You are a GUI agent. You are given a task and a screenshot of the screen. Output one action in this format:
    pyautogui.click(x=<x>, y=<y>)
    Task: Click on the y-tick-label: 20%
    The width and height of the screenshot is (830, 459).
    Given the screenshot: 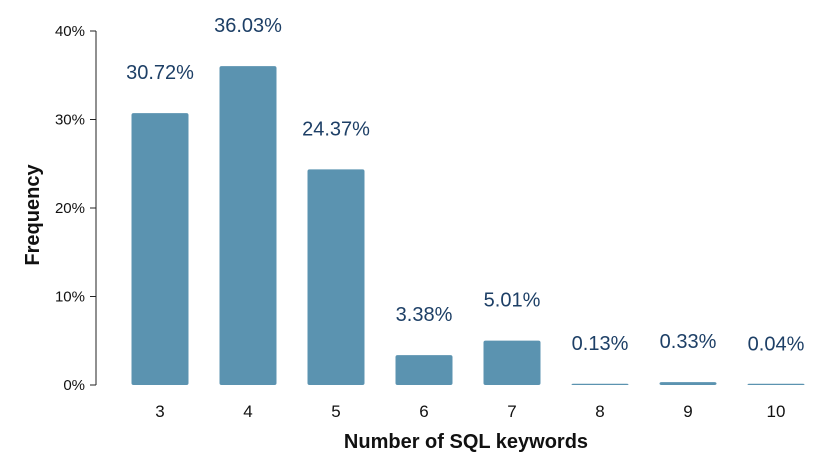 What is the action you would take?
    pyautogui.click(x=70, y=208)
    